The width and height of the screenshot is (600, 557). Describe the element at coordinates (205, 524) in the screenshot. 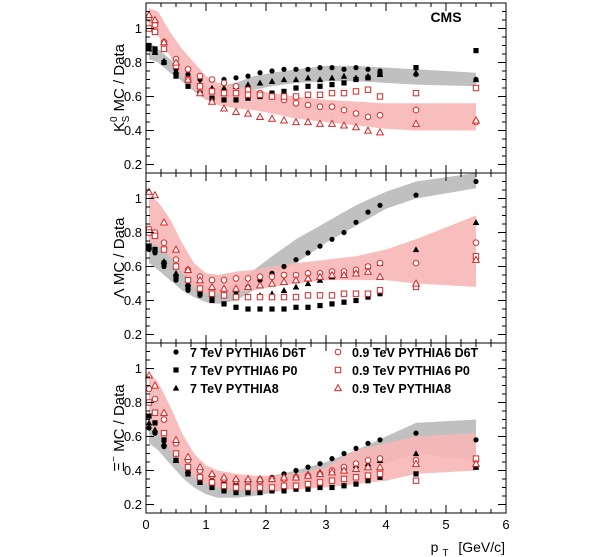

I see `xtick-label: 1` at that location.